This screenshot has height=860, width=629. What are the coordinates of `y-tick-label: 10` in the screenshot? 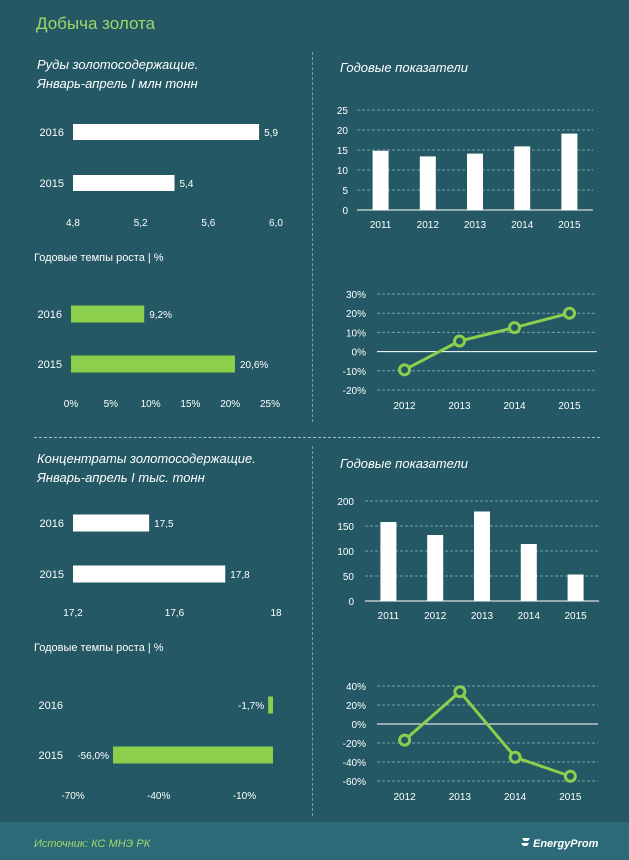 It's located at (343, 171).